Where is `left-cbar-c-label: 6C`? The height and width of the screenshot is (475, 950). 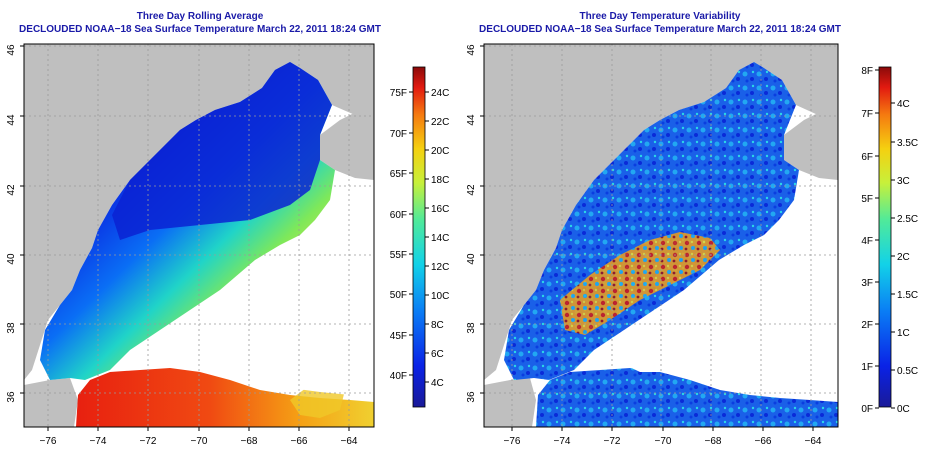
left-cbar-c-label: 6C is located at coordinates (437, 354).